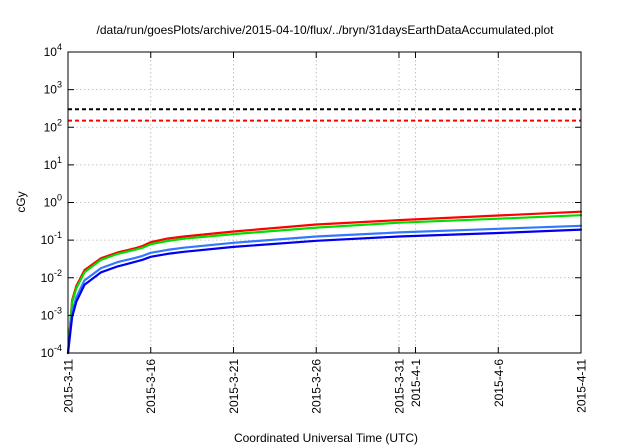  I want to click on y-tick-label: 10⁰, so click(53, 201).